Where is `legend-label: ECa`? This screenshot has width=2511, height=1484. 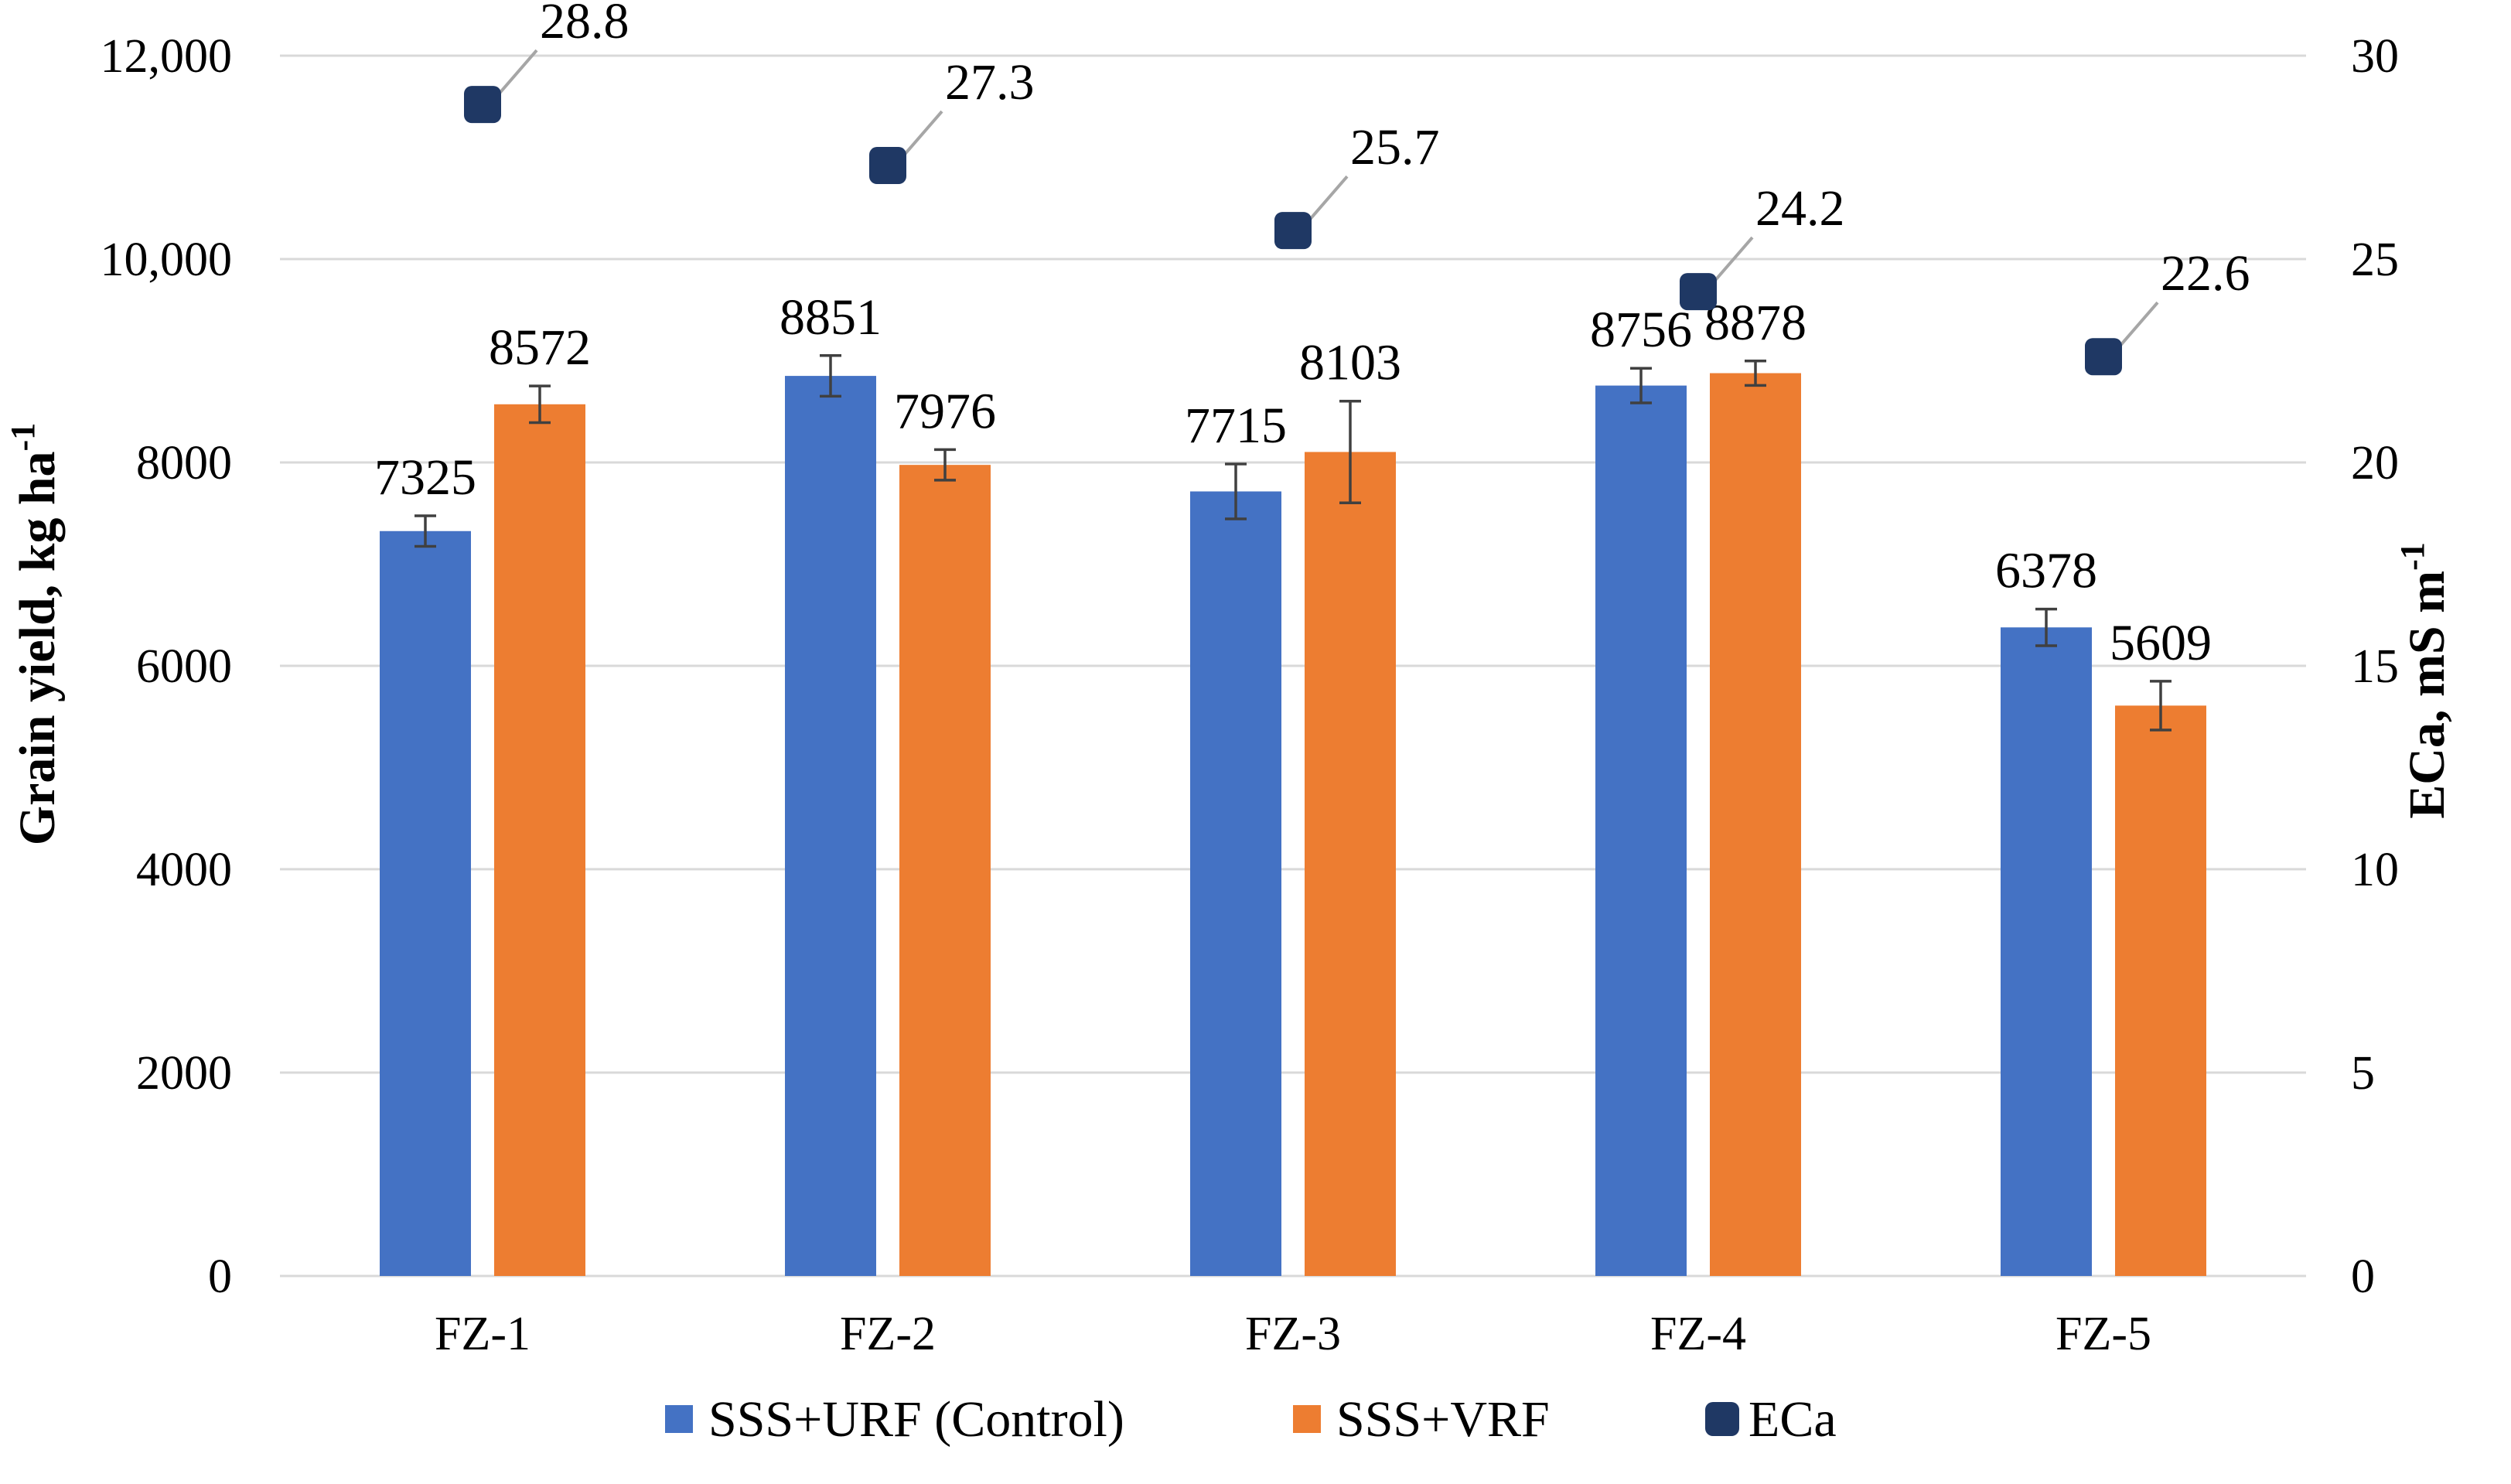 legend-label: ECa is located at coordinates (1793, 1420).